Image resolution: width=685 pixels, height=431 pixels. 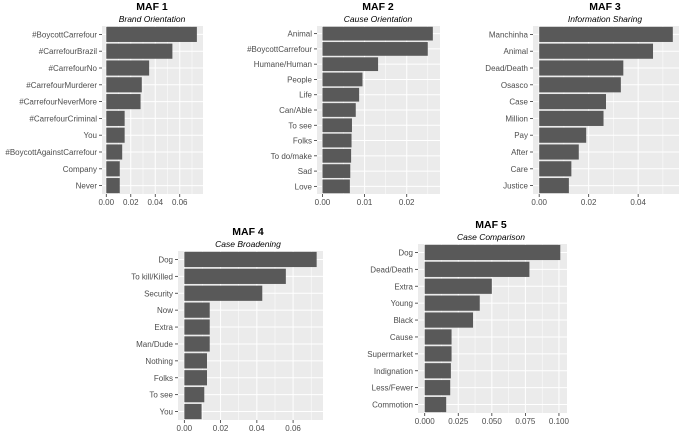 What do you see at coordinates (304, 186) in the screenshot?
I see `category-label: Love` at bounding box center [304, 186].